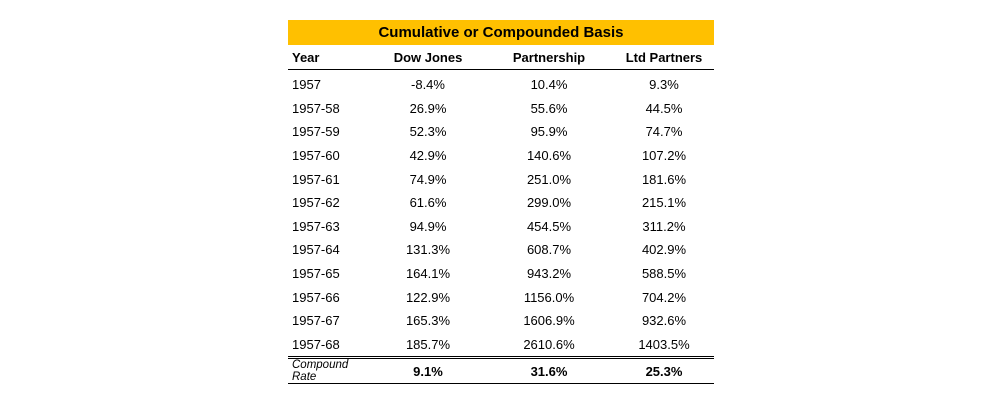  I want to click on compound-rate-dow-jones: 9.1%, so click(428, 371).